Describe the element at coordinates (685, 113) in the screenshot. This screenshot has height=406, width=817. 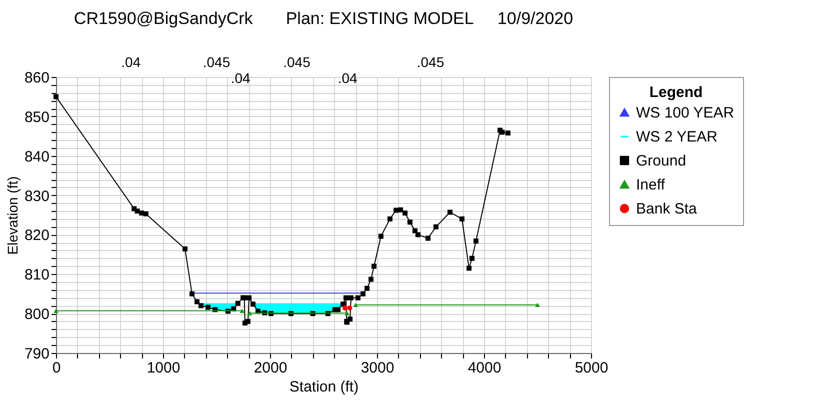
I see `legend-label: WS 100 YEAR` at that location.